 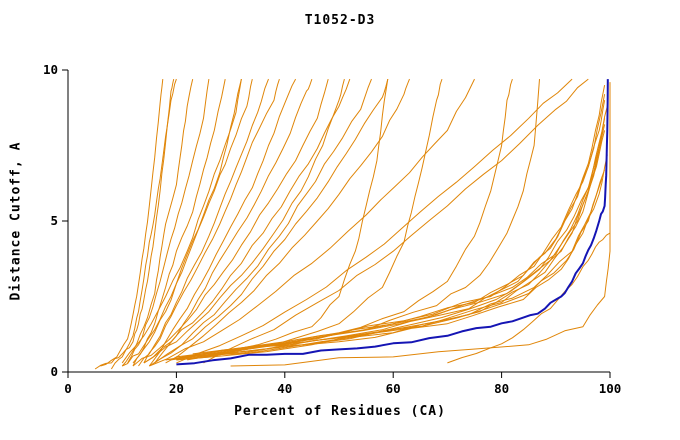 What do you see at coordinates (68, 388) in the screenshot?
I see `x-tick-label: 0` at bounding box center [68, 388].